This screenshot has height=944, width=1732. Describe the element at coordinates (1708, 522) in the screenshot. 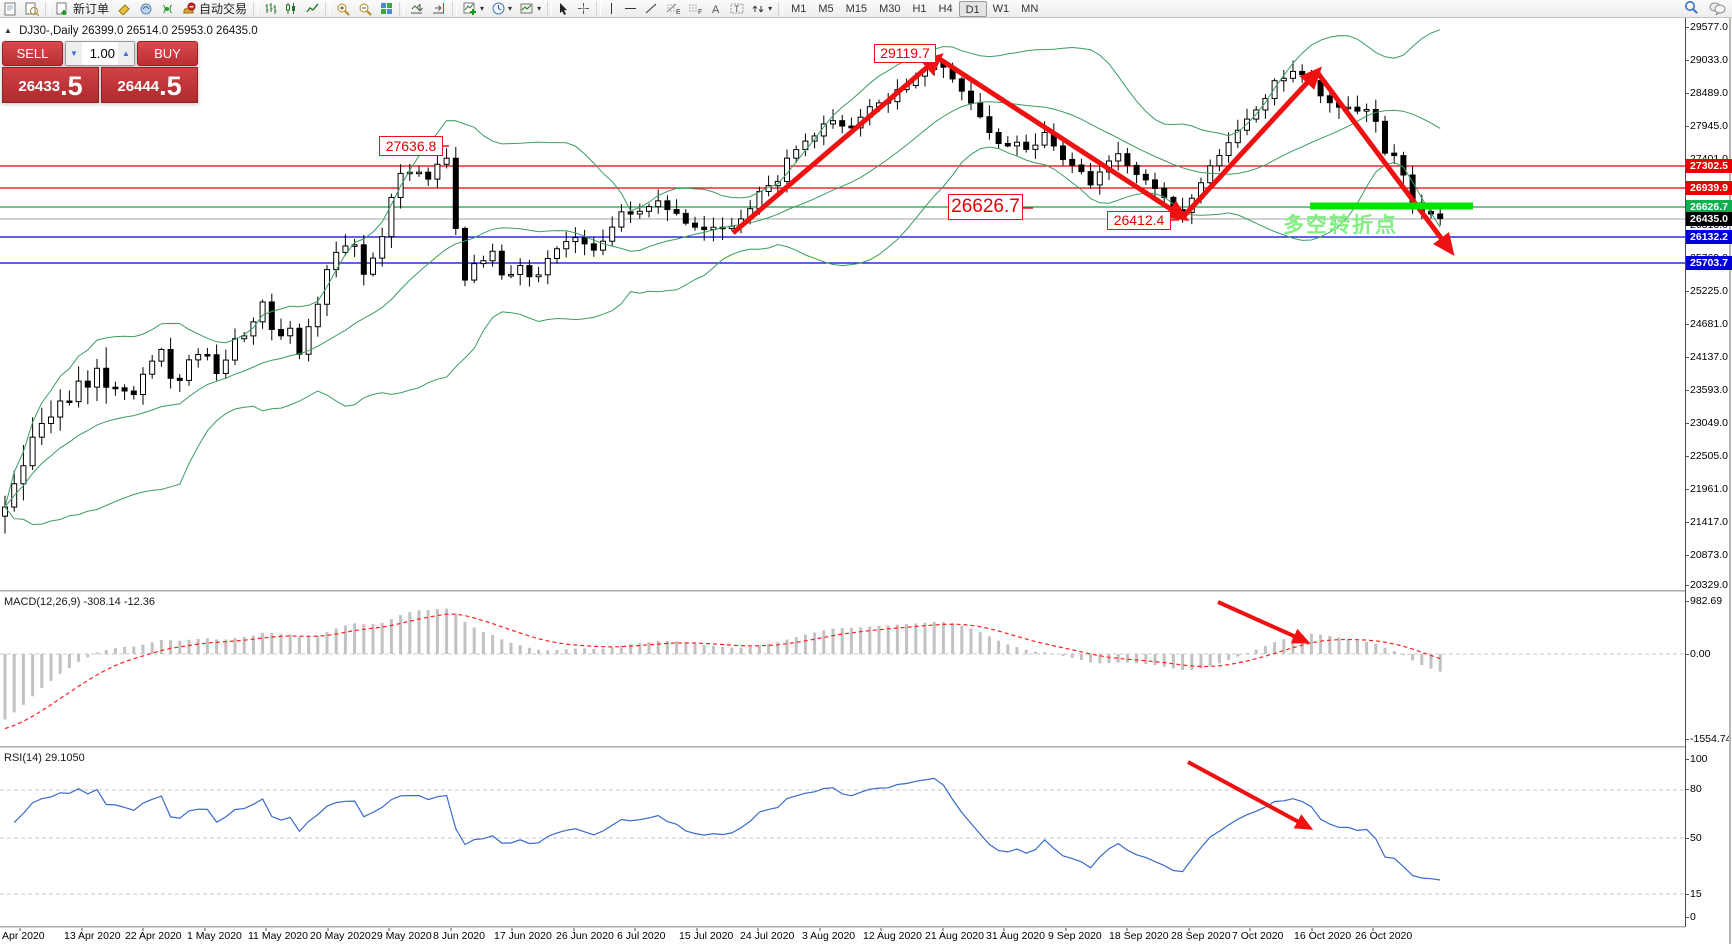

I see `price-tick: 21417.0` at that location.